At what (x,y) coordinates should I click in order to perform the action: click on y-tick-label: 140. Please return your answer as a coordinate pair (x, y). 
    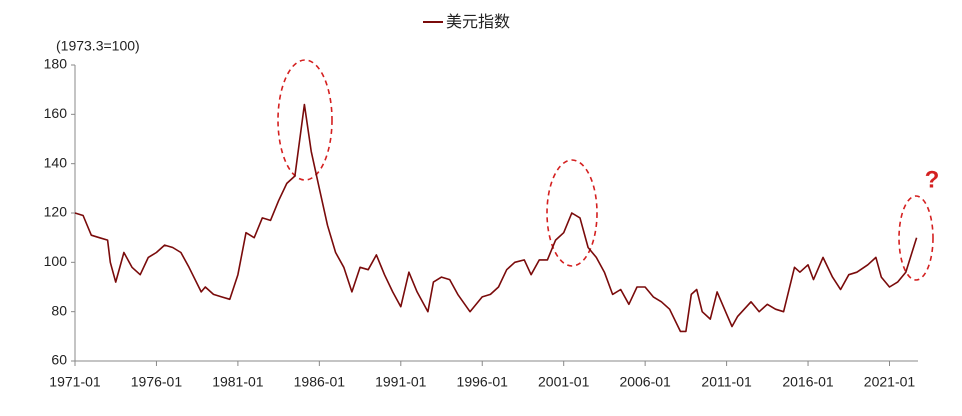
    Looking at the image, I should click on (56, 162).